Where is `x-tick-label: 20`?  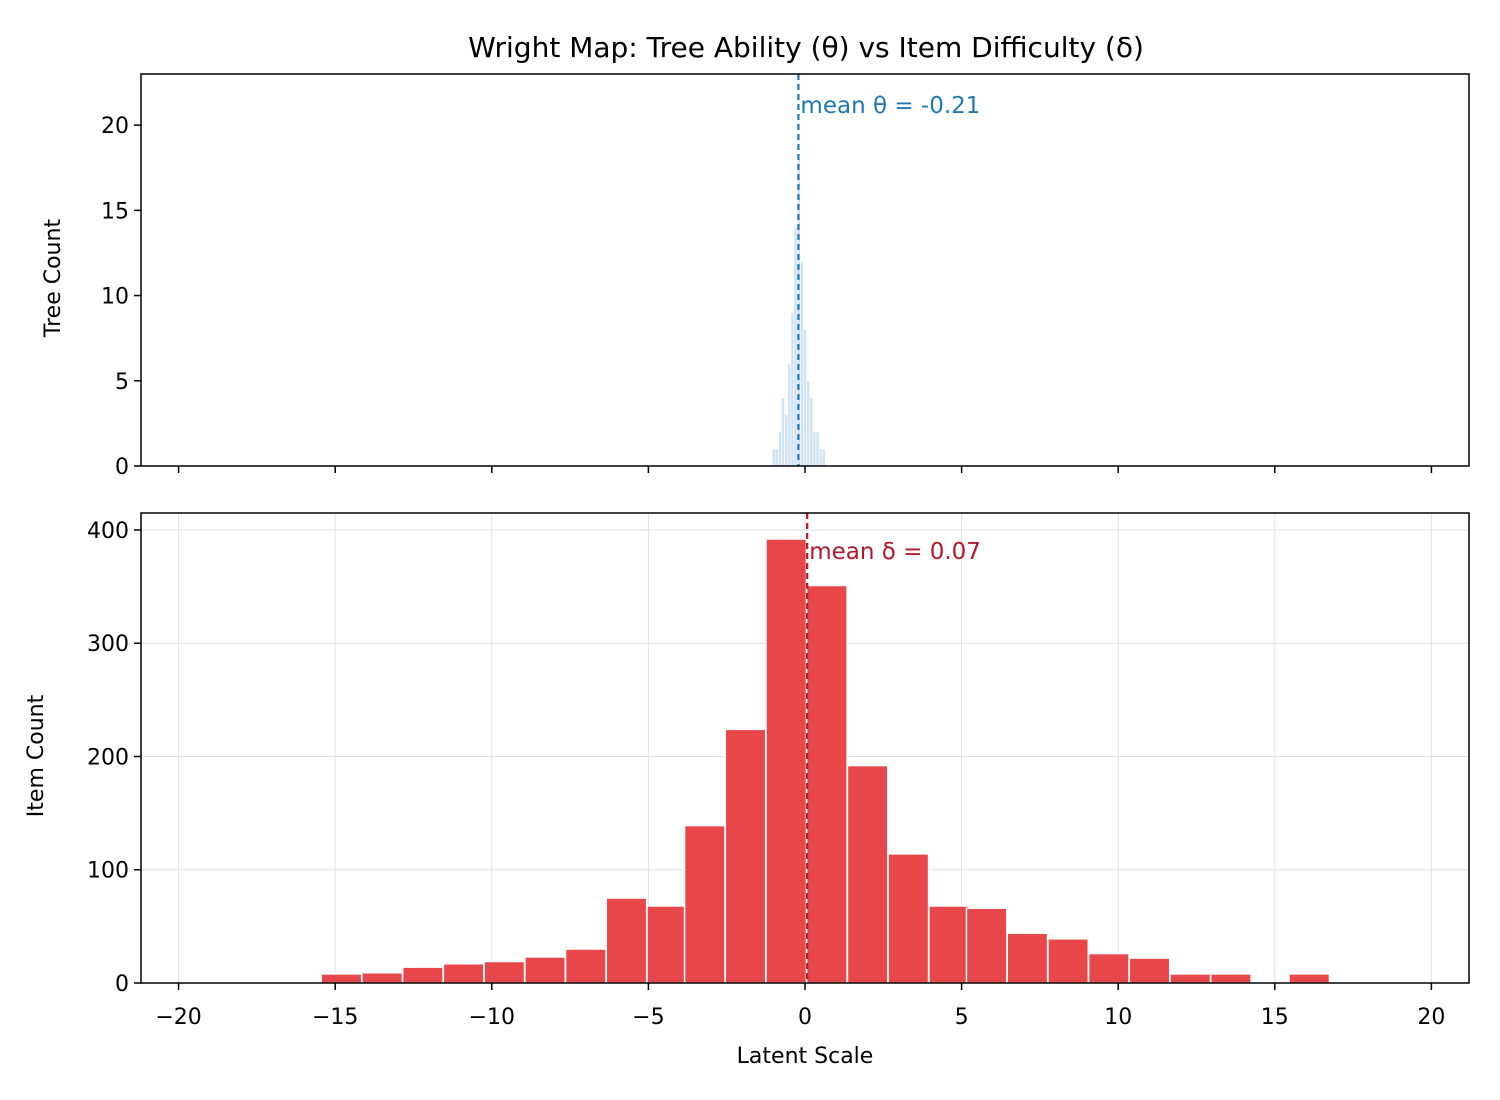 x-tick-label: 20 is located at coordinates (1431, 1017).